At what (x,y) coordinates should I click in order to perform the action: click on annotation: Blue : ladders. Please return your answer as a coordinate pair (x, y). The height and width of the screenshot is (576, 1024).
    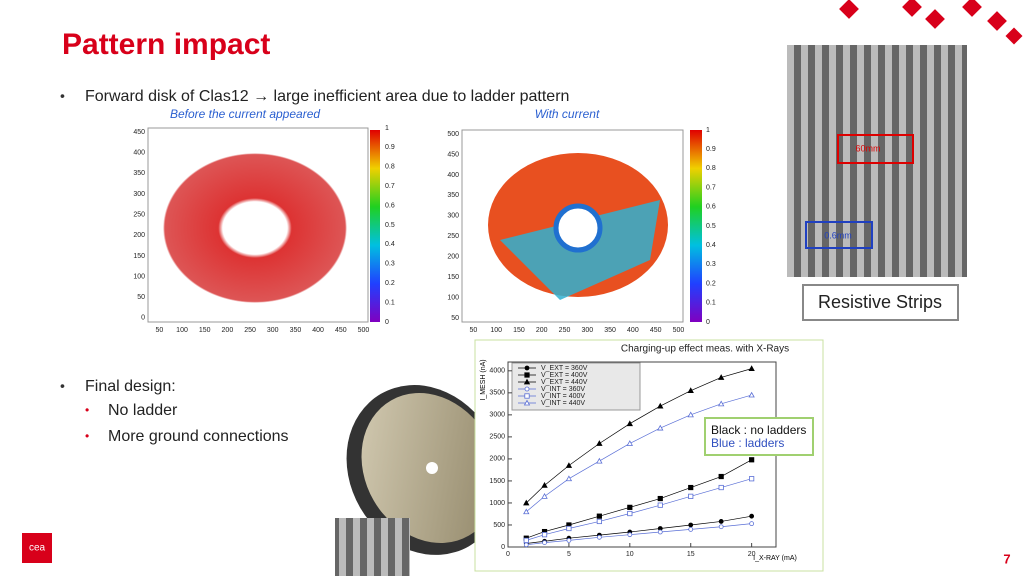
    Looking at the image, I should click on (747, 443).